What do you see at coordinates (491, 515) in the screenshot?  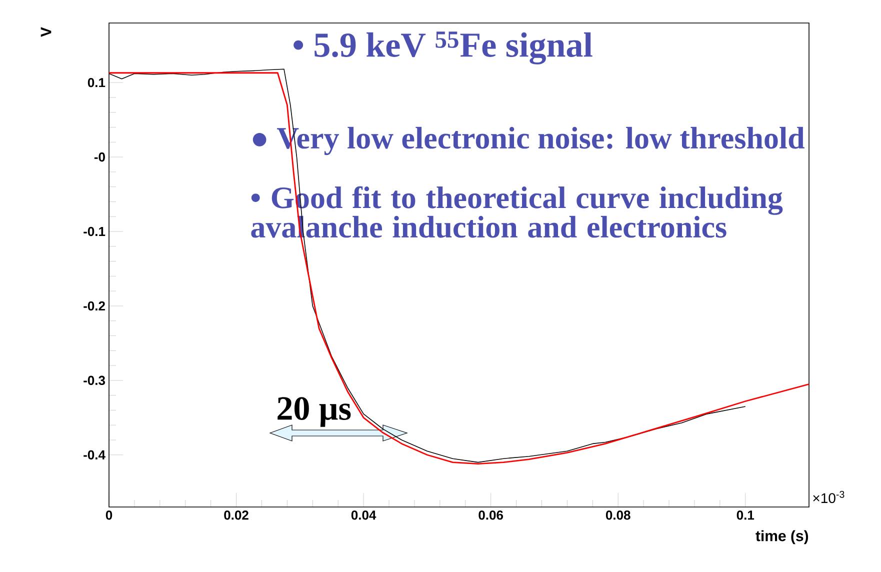 I see `x-tick-label: 0.06` at bounding box center [491, 515].